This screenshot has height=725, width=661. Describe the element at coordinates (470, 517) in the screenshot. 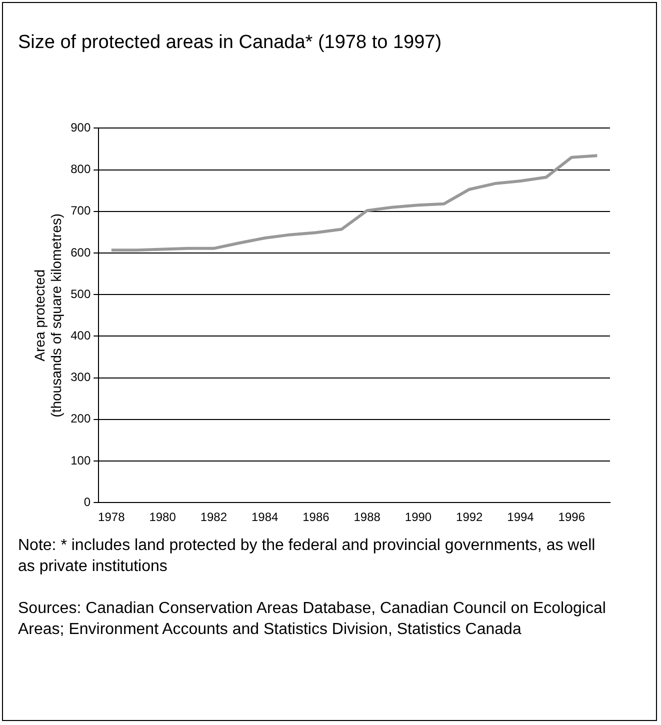

I see `x-tick-label: 1992` at that location.